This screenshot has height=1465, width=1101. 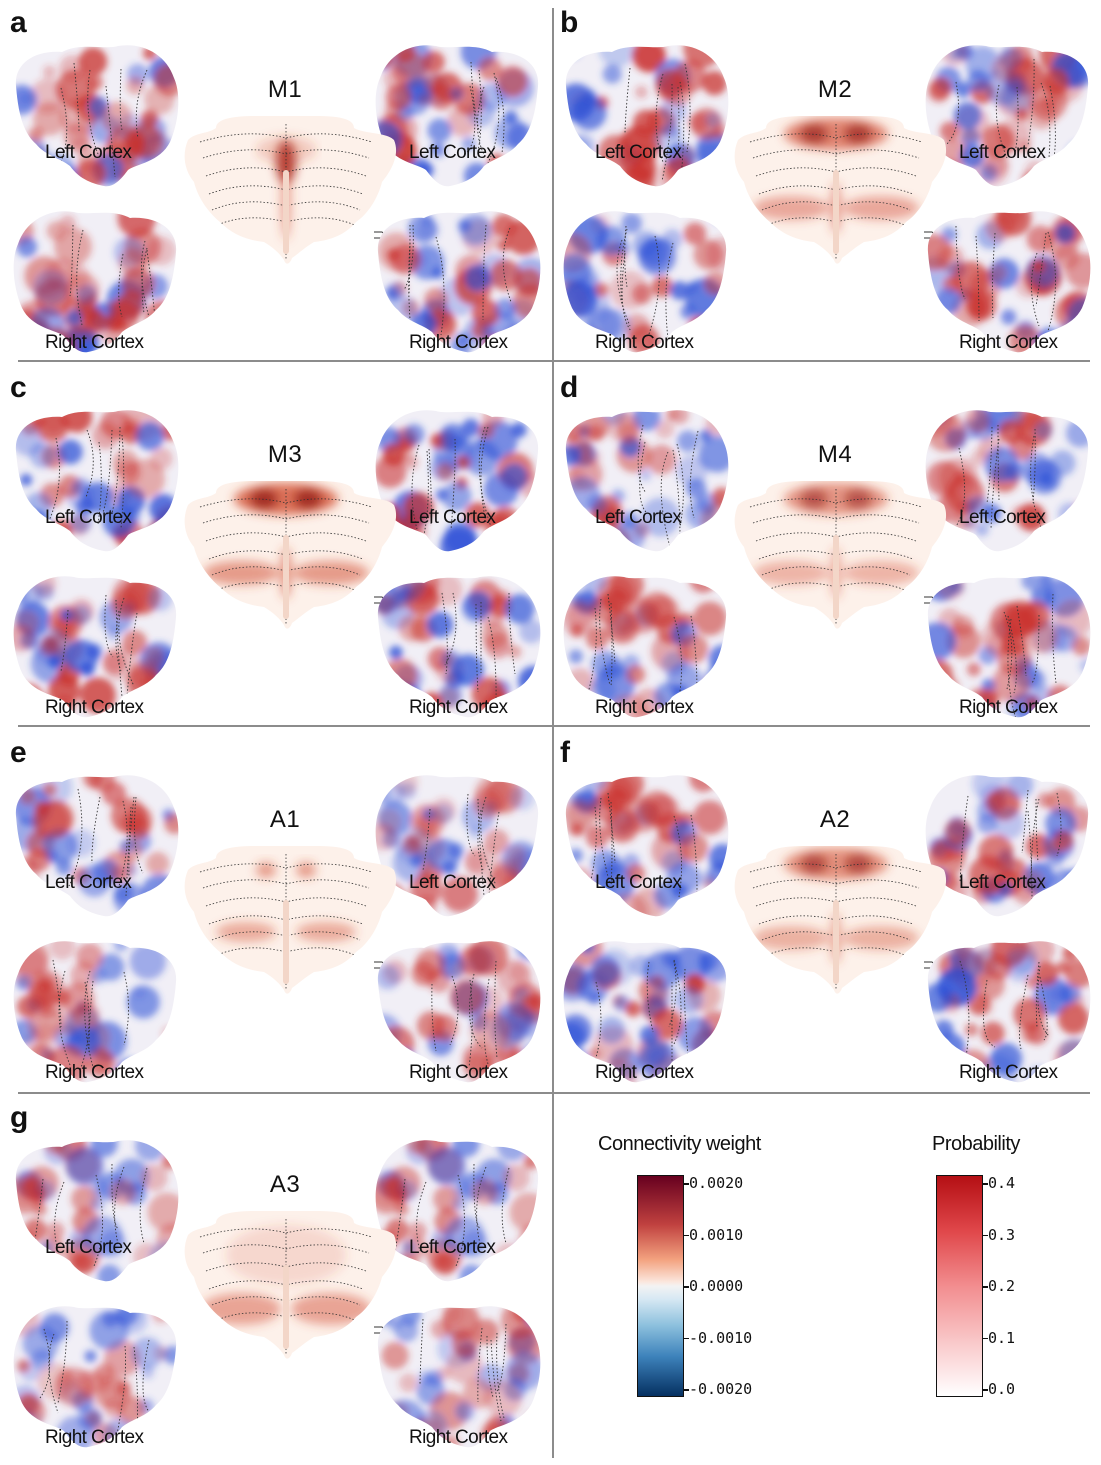 What do you see at coordinates (18, 752) in the screenshot?
I see `panel-letter: e` at bounding box center [18, 752].